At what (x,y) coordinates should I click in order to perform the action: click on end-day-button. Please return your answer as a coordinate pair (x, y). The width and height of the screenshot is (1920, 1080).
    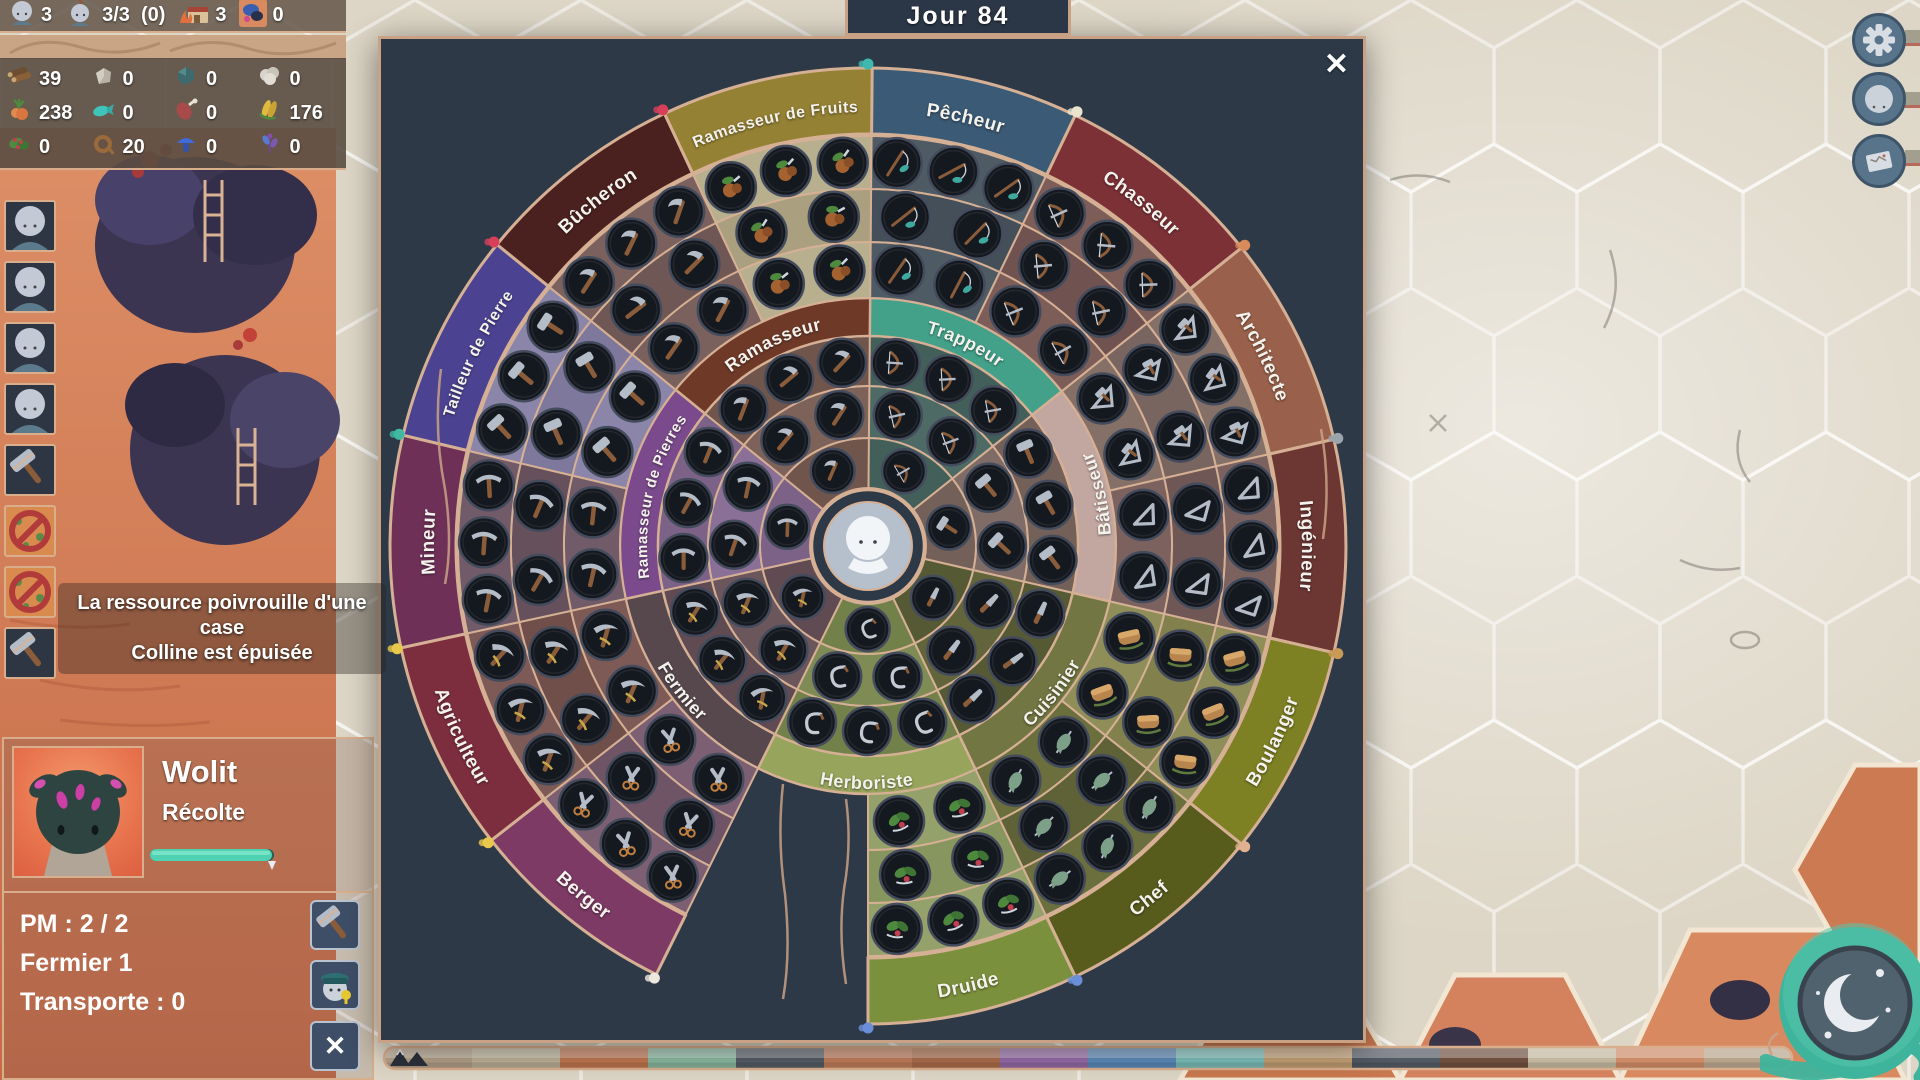
    Looking at the image, I should click on (1838, 997).